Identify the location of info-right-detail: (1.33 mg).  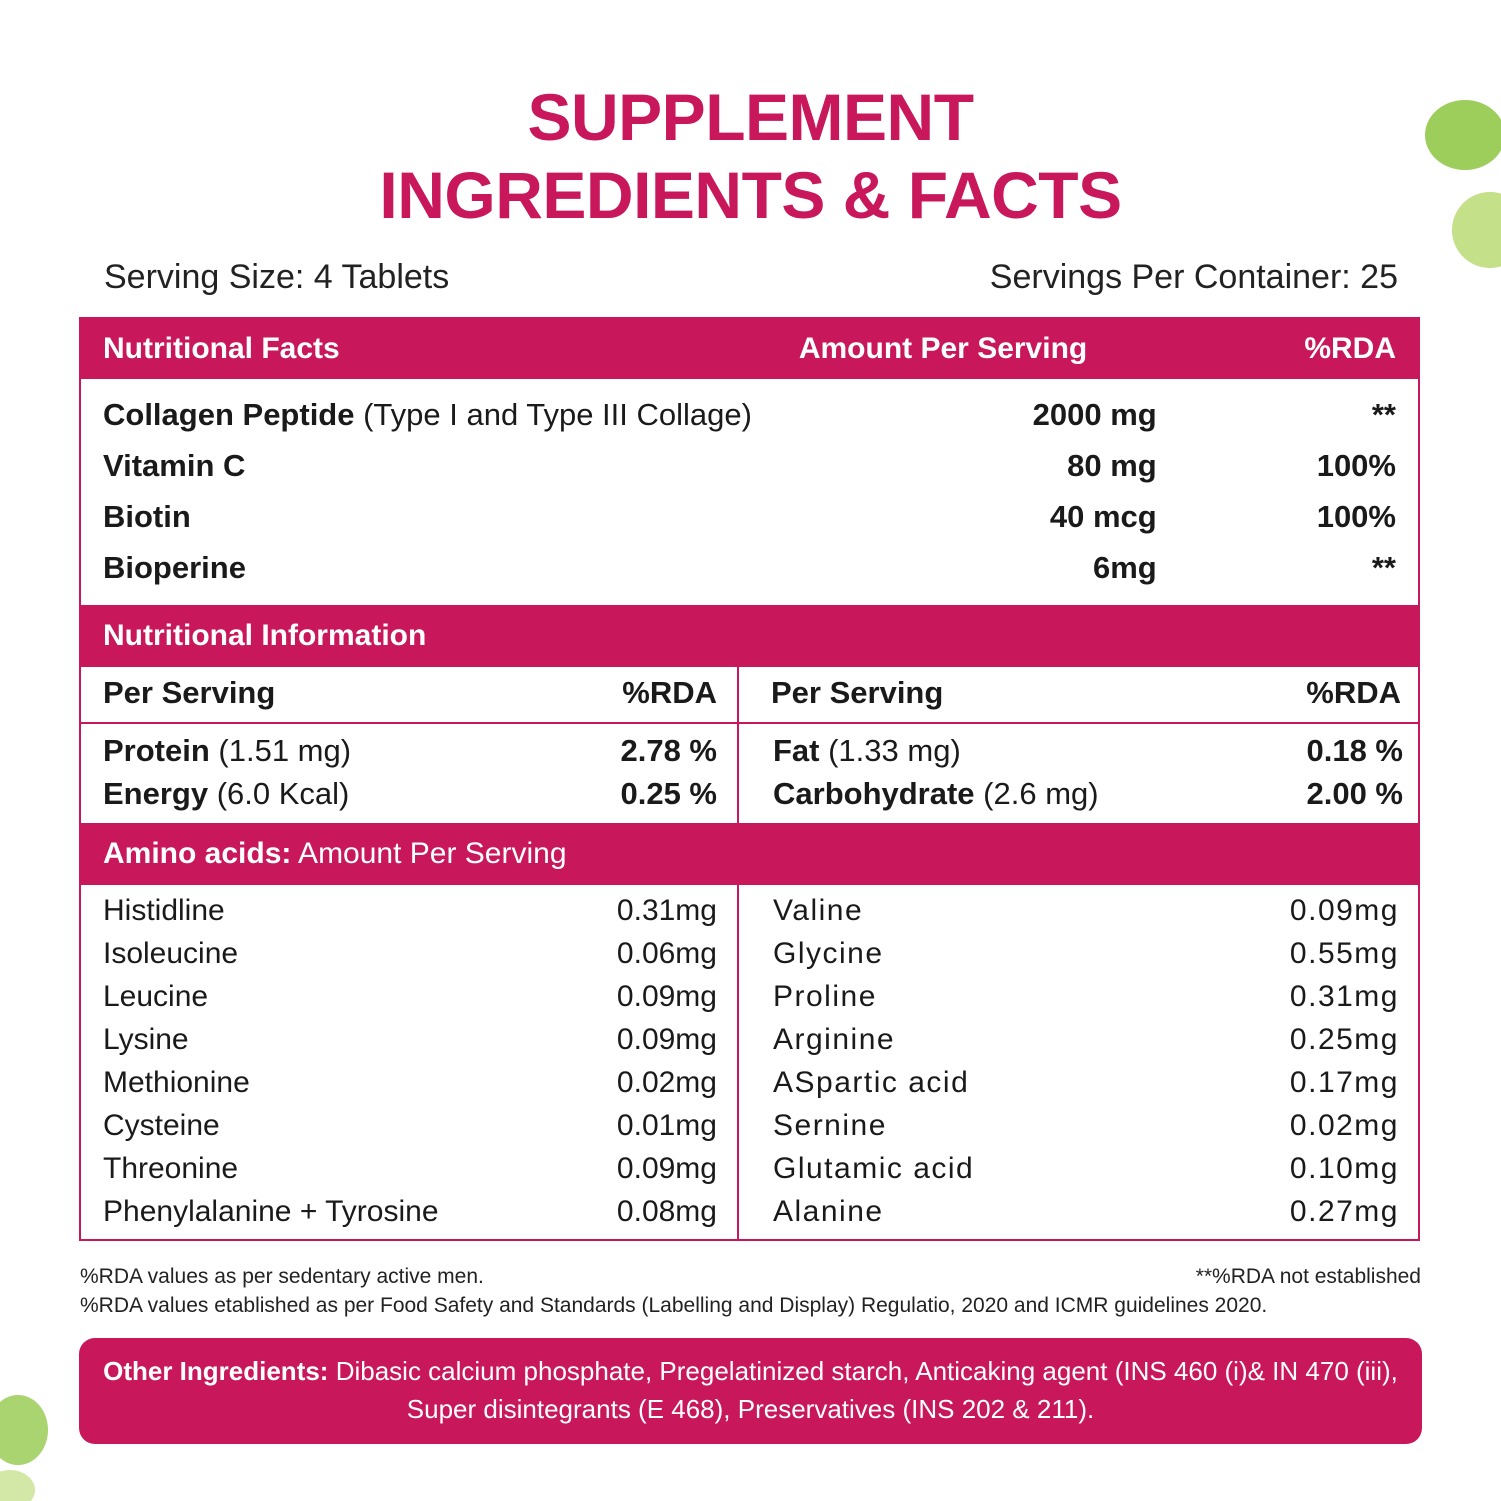
(890, 750).